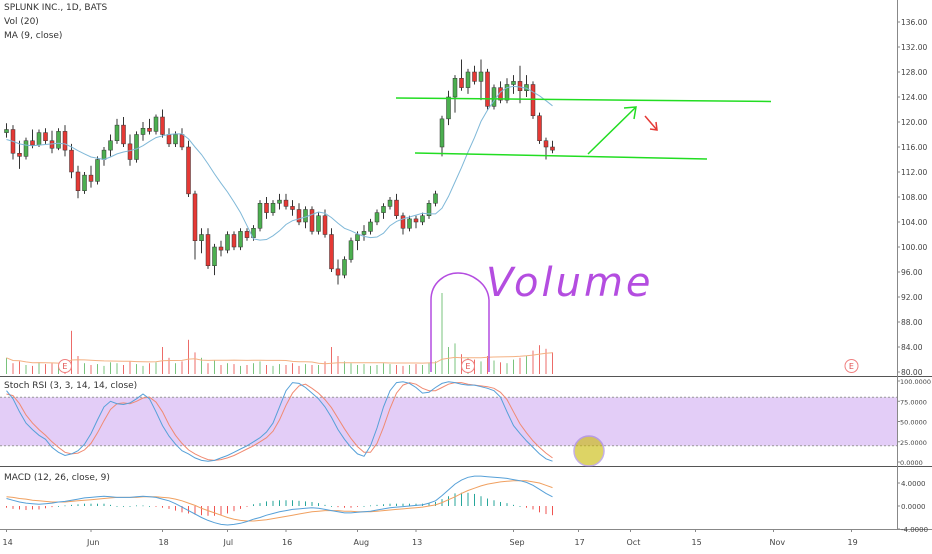 The height and width of the screenshot is (554, 932). Describe the element at coordinates (56, 8) in the screenshot. I see `symbol-legend: SPLUNK INC., 1D, BATS` at that location.